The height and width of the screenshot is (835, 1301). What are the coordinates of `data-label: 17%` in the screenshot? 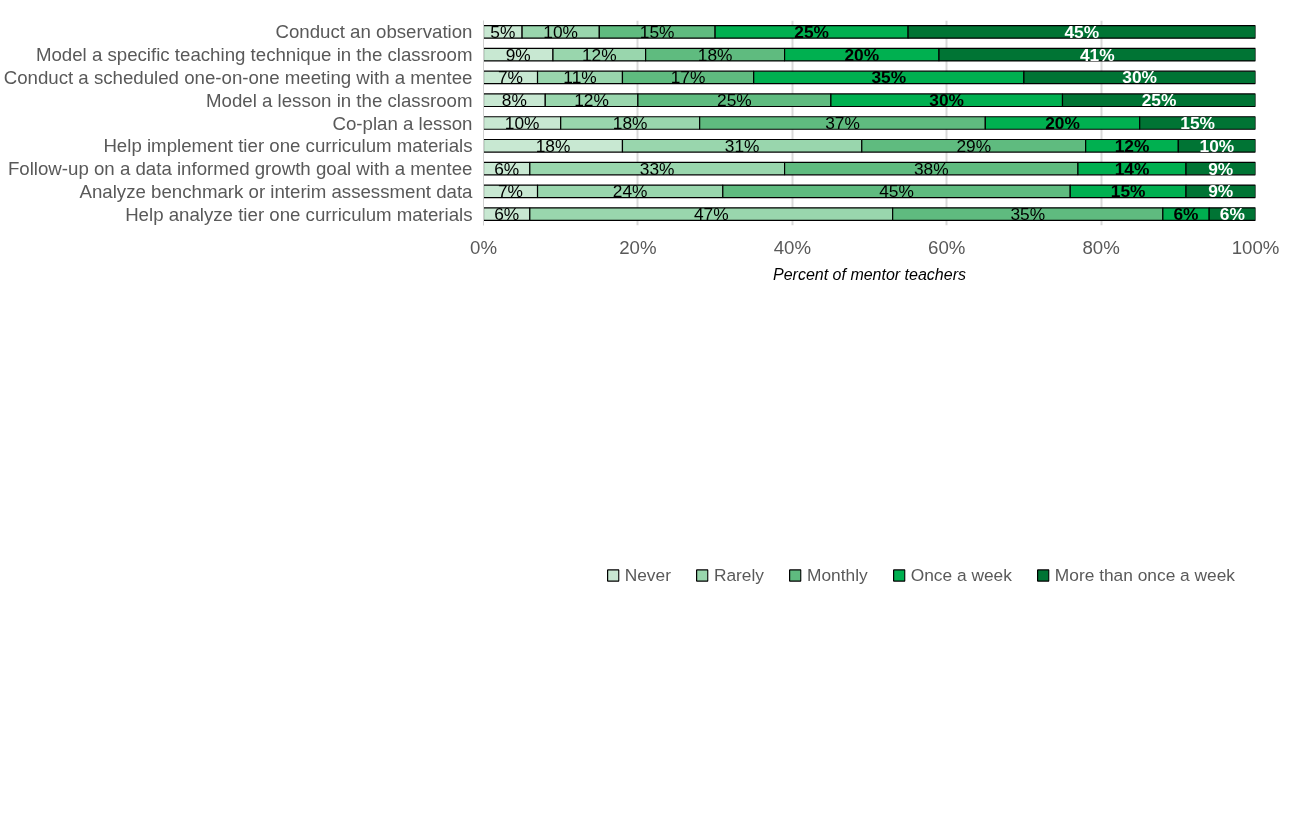 It's located at (688, 77).